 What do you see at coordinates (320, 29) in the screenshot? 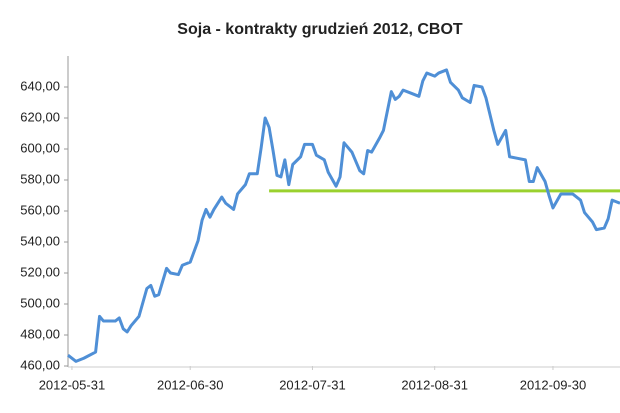
I see `chart-title: Soja - kontrakty grudzień 2012, CBOT` at bounding box center [320, 29].